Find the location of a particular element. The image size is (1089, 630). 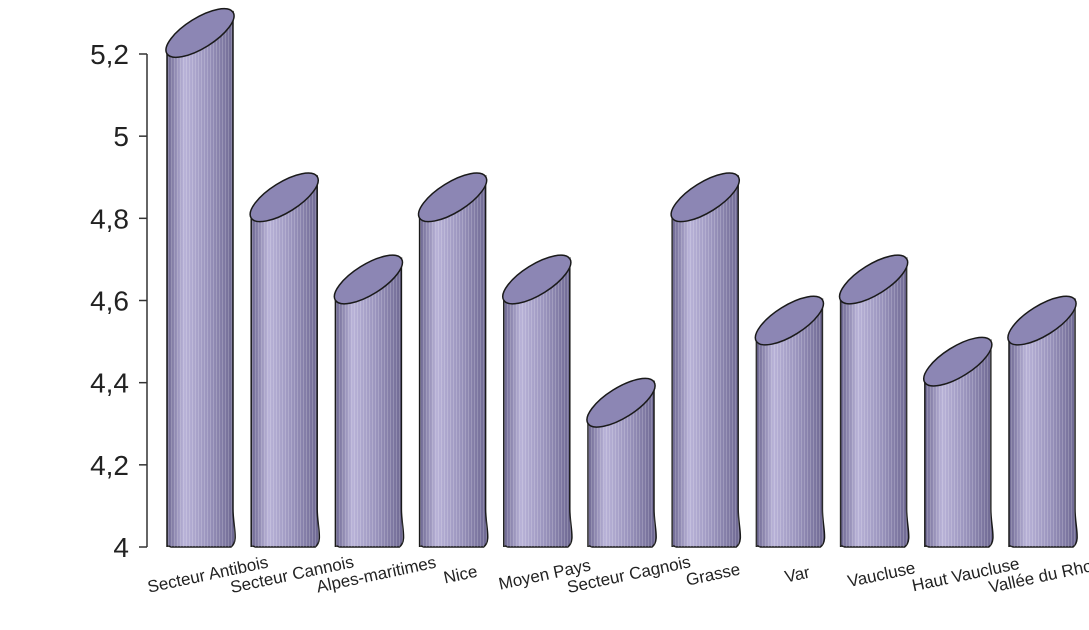

y-tick-label: 5 is located at coordinates (121, 136).